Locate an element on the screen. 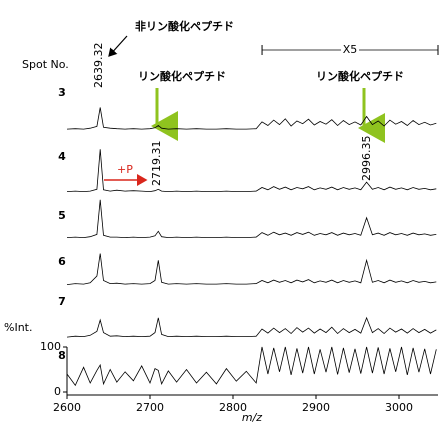  series-name: 6 is located at coordinates (62, 261).